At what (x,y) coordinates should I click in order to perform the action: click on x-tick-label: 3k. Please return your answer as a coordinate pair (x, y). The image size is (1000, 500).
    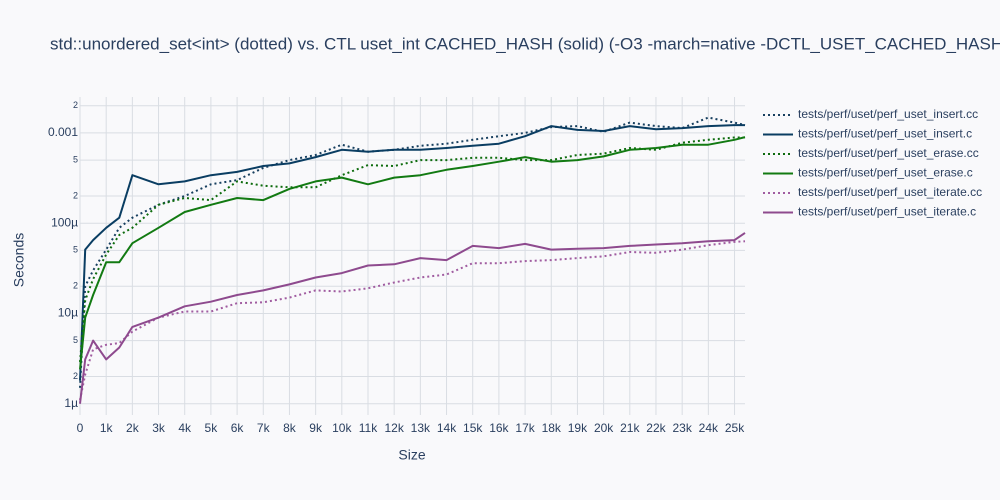
    Looking at the image, I should click on (159, 428).